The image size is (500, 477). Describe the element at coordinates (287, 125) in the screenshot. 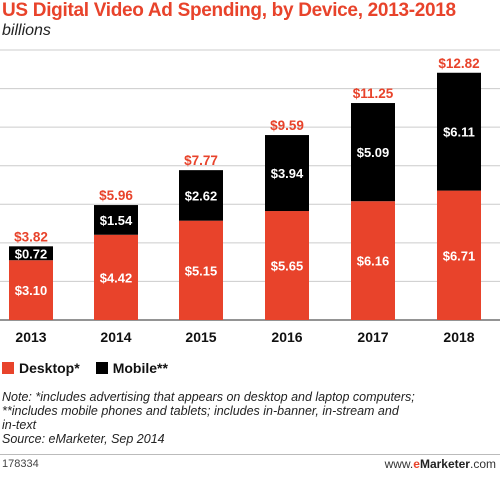

I see `data-label-total: $9.59` at that location.